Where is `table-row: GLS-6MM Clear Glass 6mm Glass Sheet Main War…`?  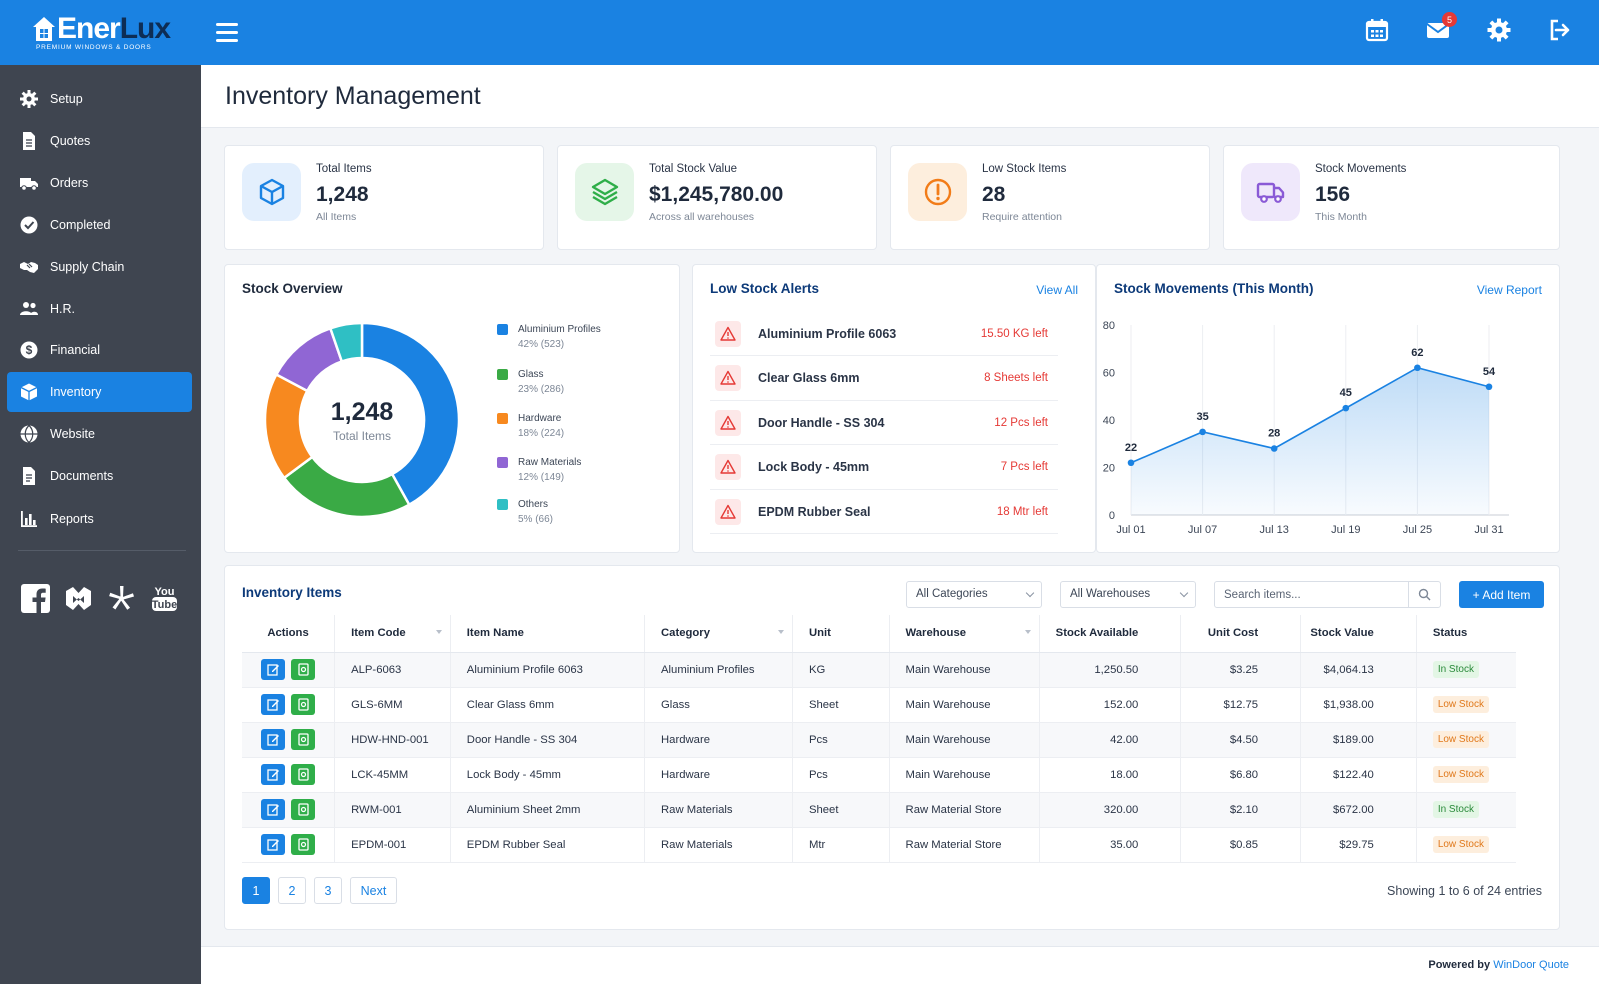
table-row: GLS-6MM Clear Glass 6mm Glass Sheet Main War… is located at coordinates (879, 705).